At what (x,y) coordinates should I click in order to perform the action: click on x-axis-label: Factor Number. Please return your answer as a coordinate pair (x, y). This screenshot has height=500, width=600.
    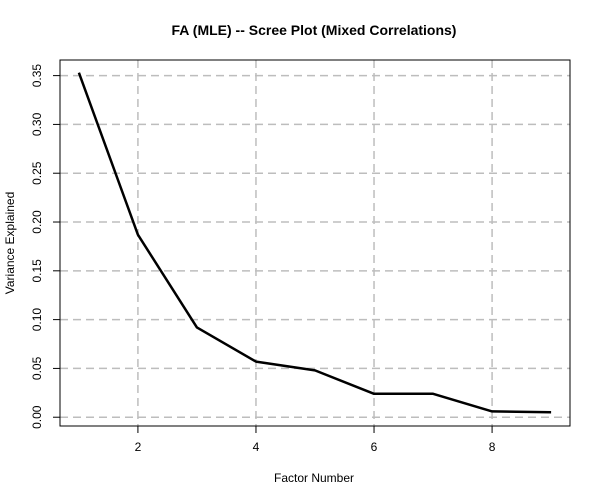
    Looking at the image, I should click on (314, 478).